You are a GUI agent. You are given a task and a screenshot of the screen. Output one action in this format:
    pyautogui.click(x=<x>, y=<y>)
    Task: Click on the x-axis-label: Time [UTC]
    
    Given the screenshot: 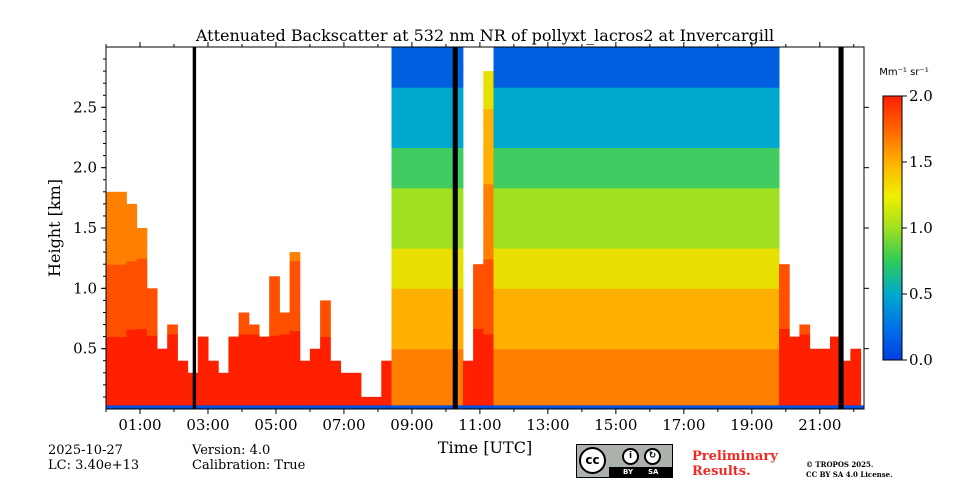 What is the action you would take?
    pyautogui.click(x=485, y=447)
    